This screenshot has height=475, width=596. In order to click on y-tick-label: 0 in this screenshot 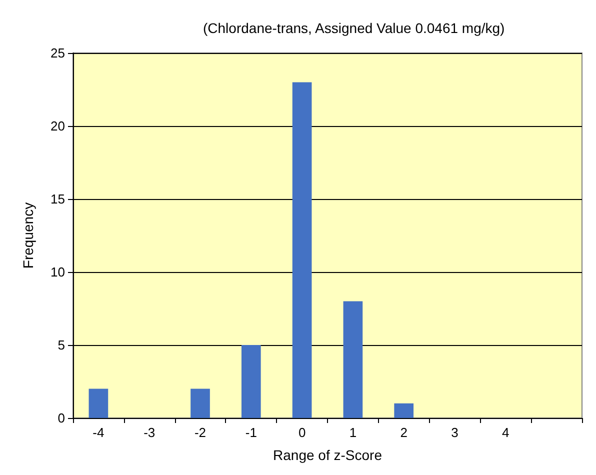, I will do `click(61, 418)`.